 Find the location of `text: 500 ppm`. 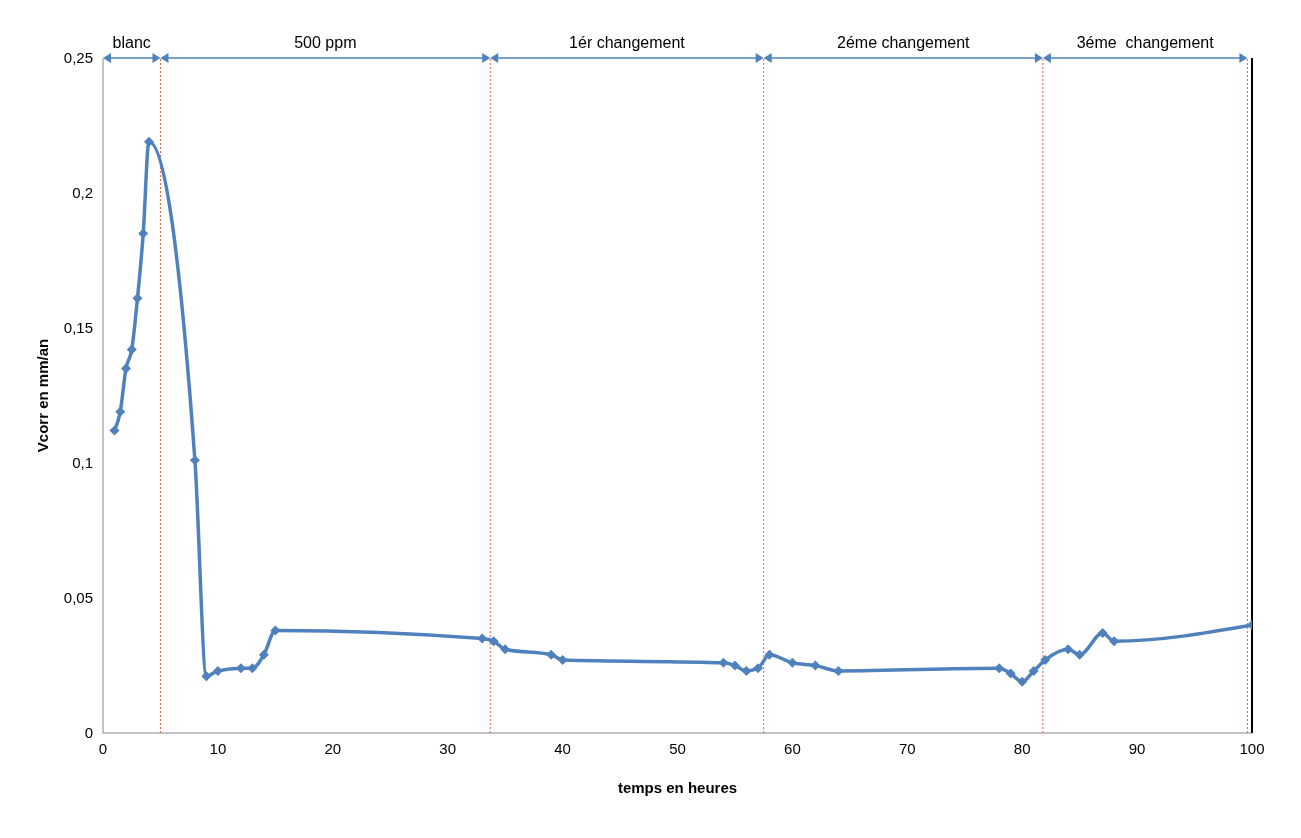

text: 500 ppm is located at coordinates (325, 42).